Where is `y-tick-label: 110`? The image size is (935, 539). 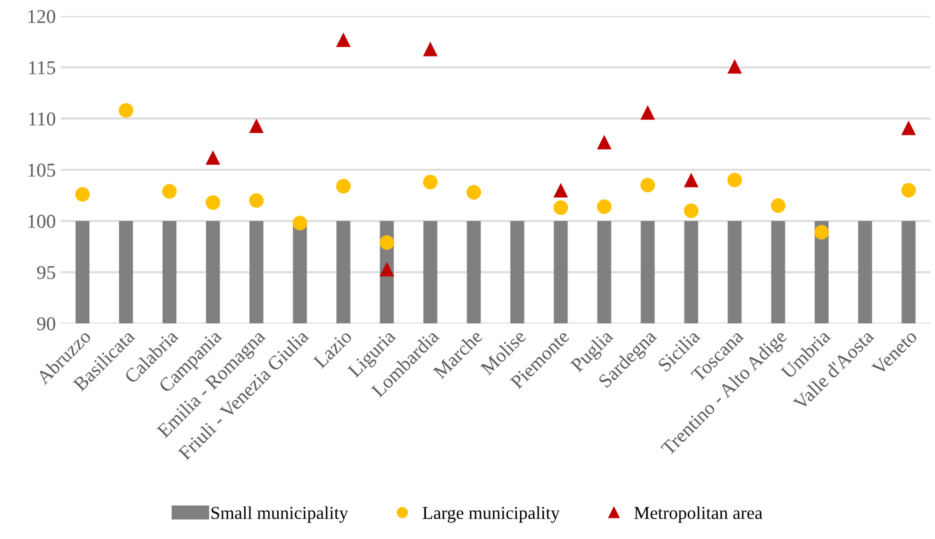
y-tick-label: 110 is located at coordinates (42, 119).